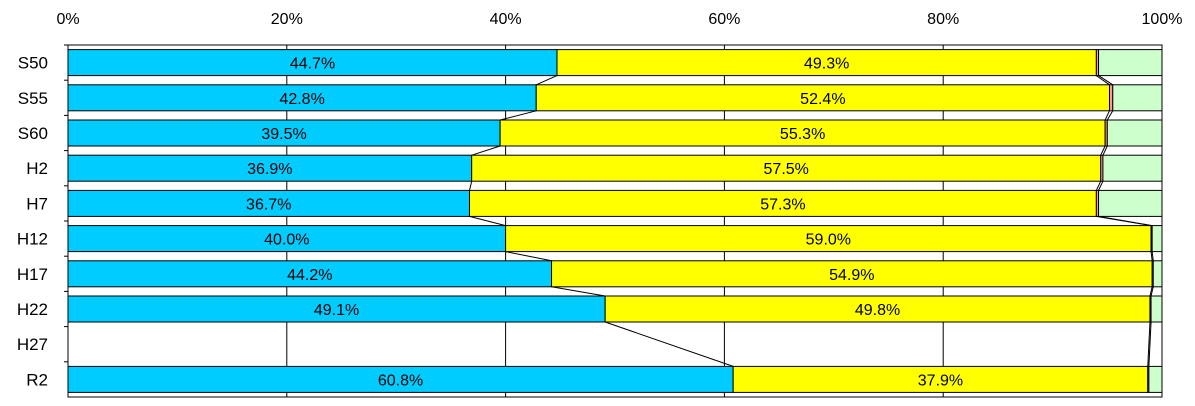 This screenshot has width=1195, height=406. Describe the element at coordinates (724, 19) in the screenshot. I see `x-tick-label: 60%` at that location.